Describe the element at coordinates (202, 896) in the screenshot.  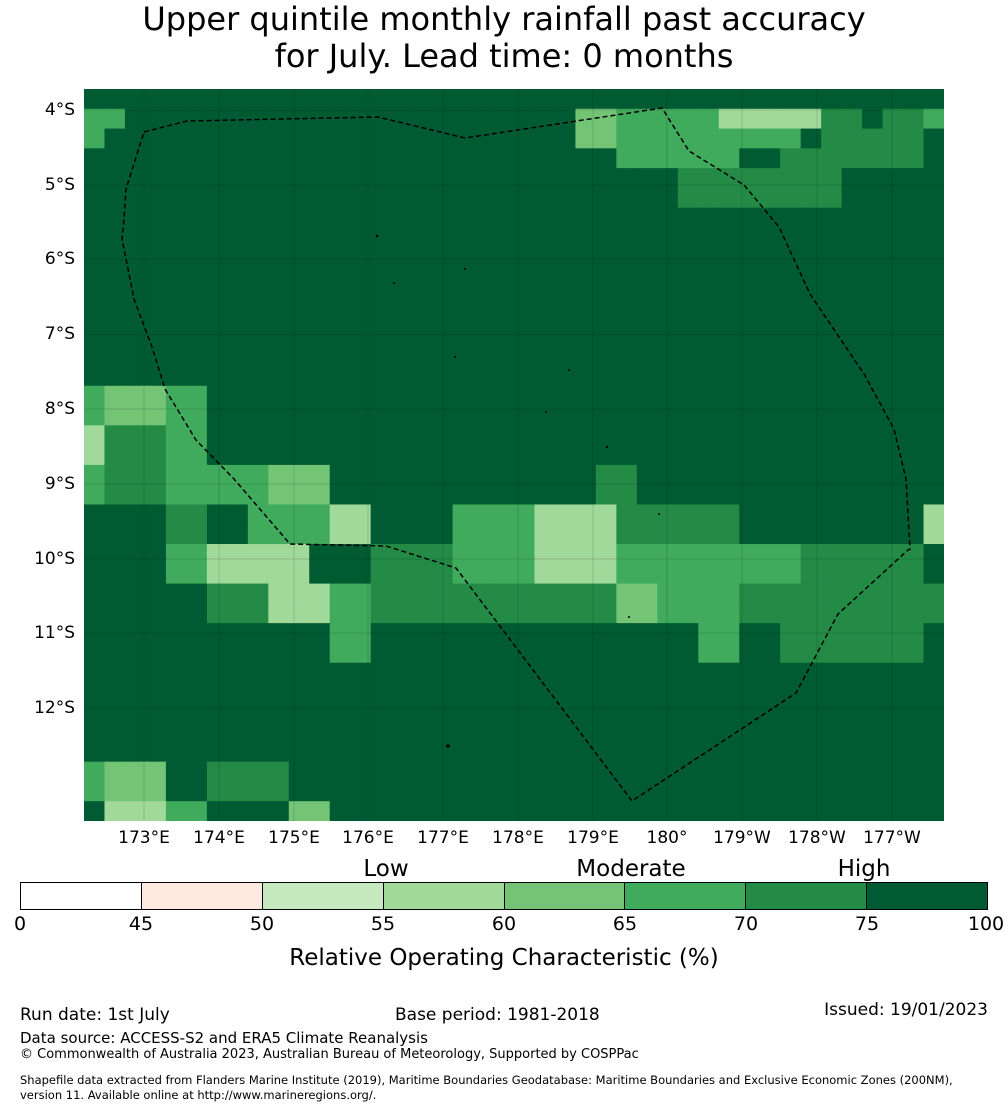
I see `colorbar-segment` at that location.